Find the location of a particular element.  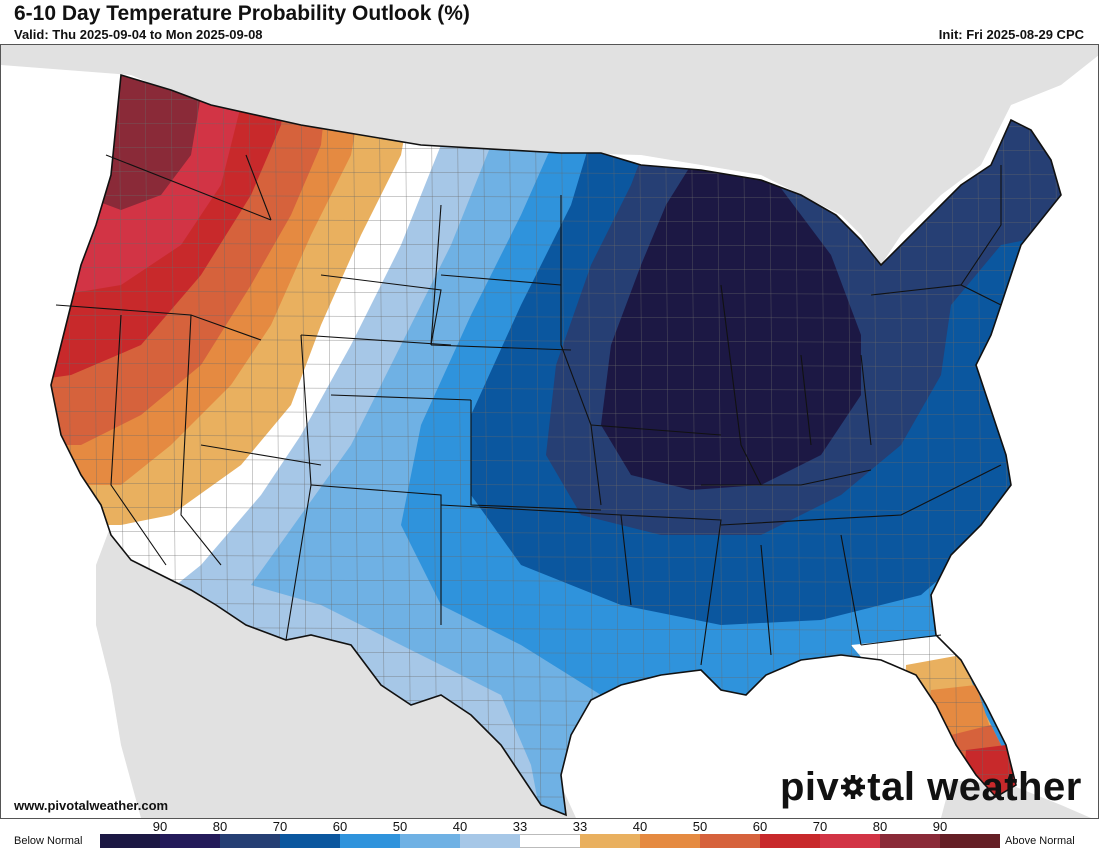

brand-logo: piv tal weather is located at coordinates (931, 787).